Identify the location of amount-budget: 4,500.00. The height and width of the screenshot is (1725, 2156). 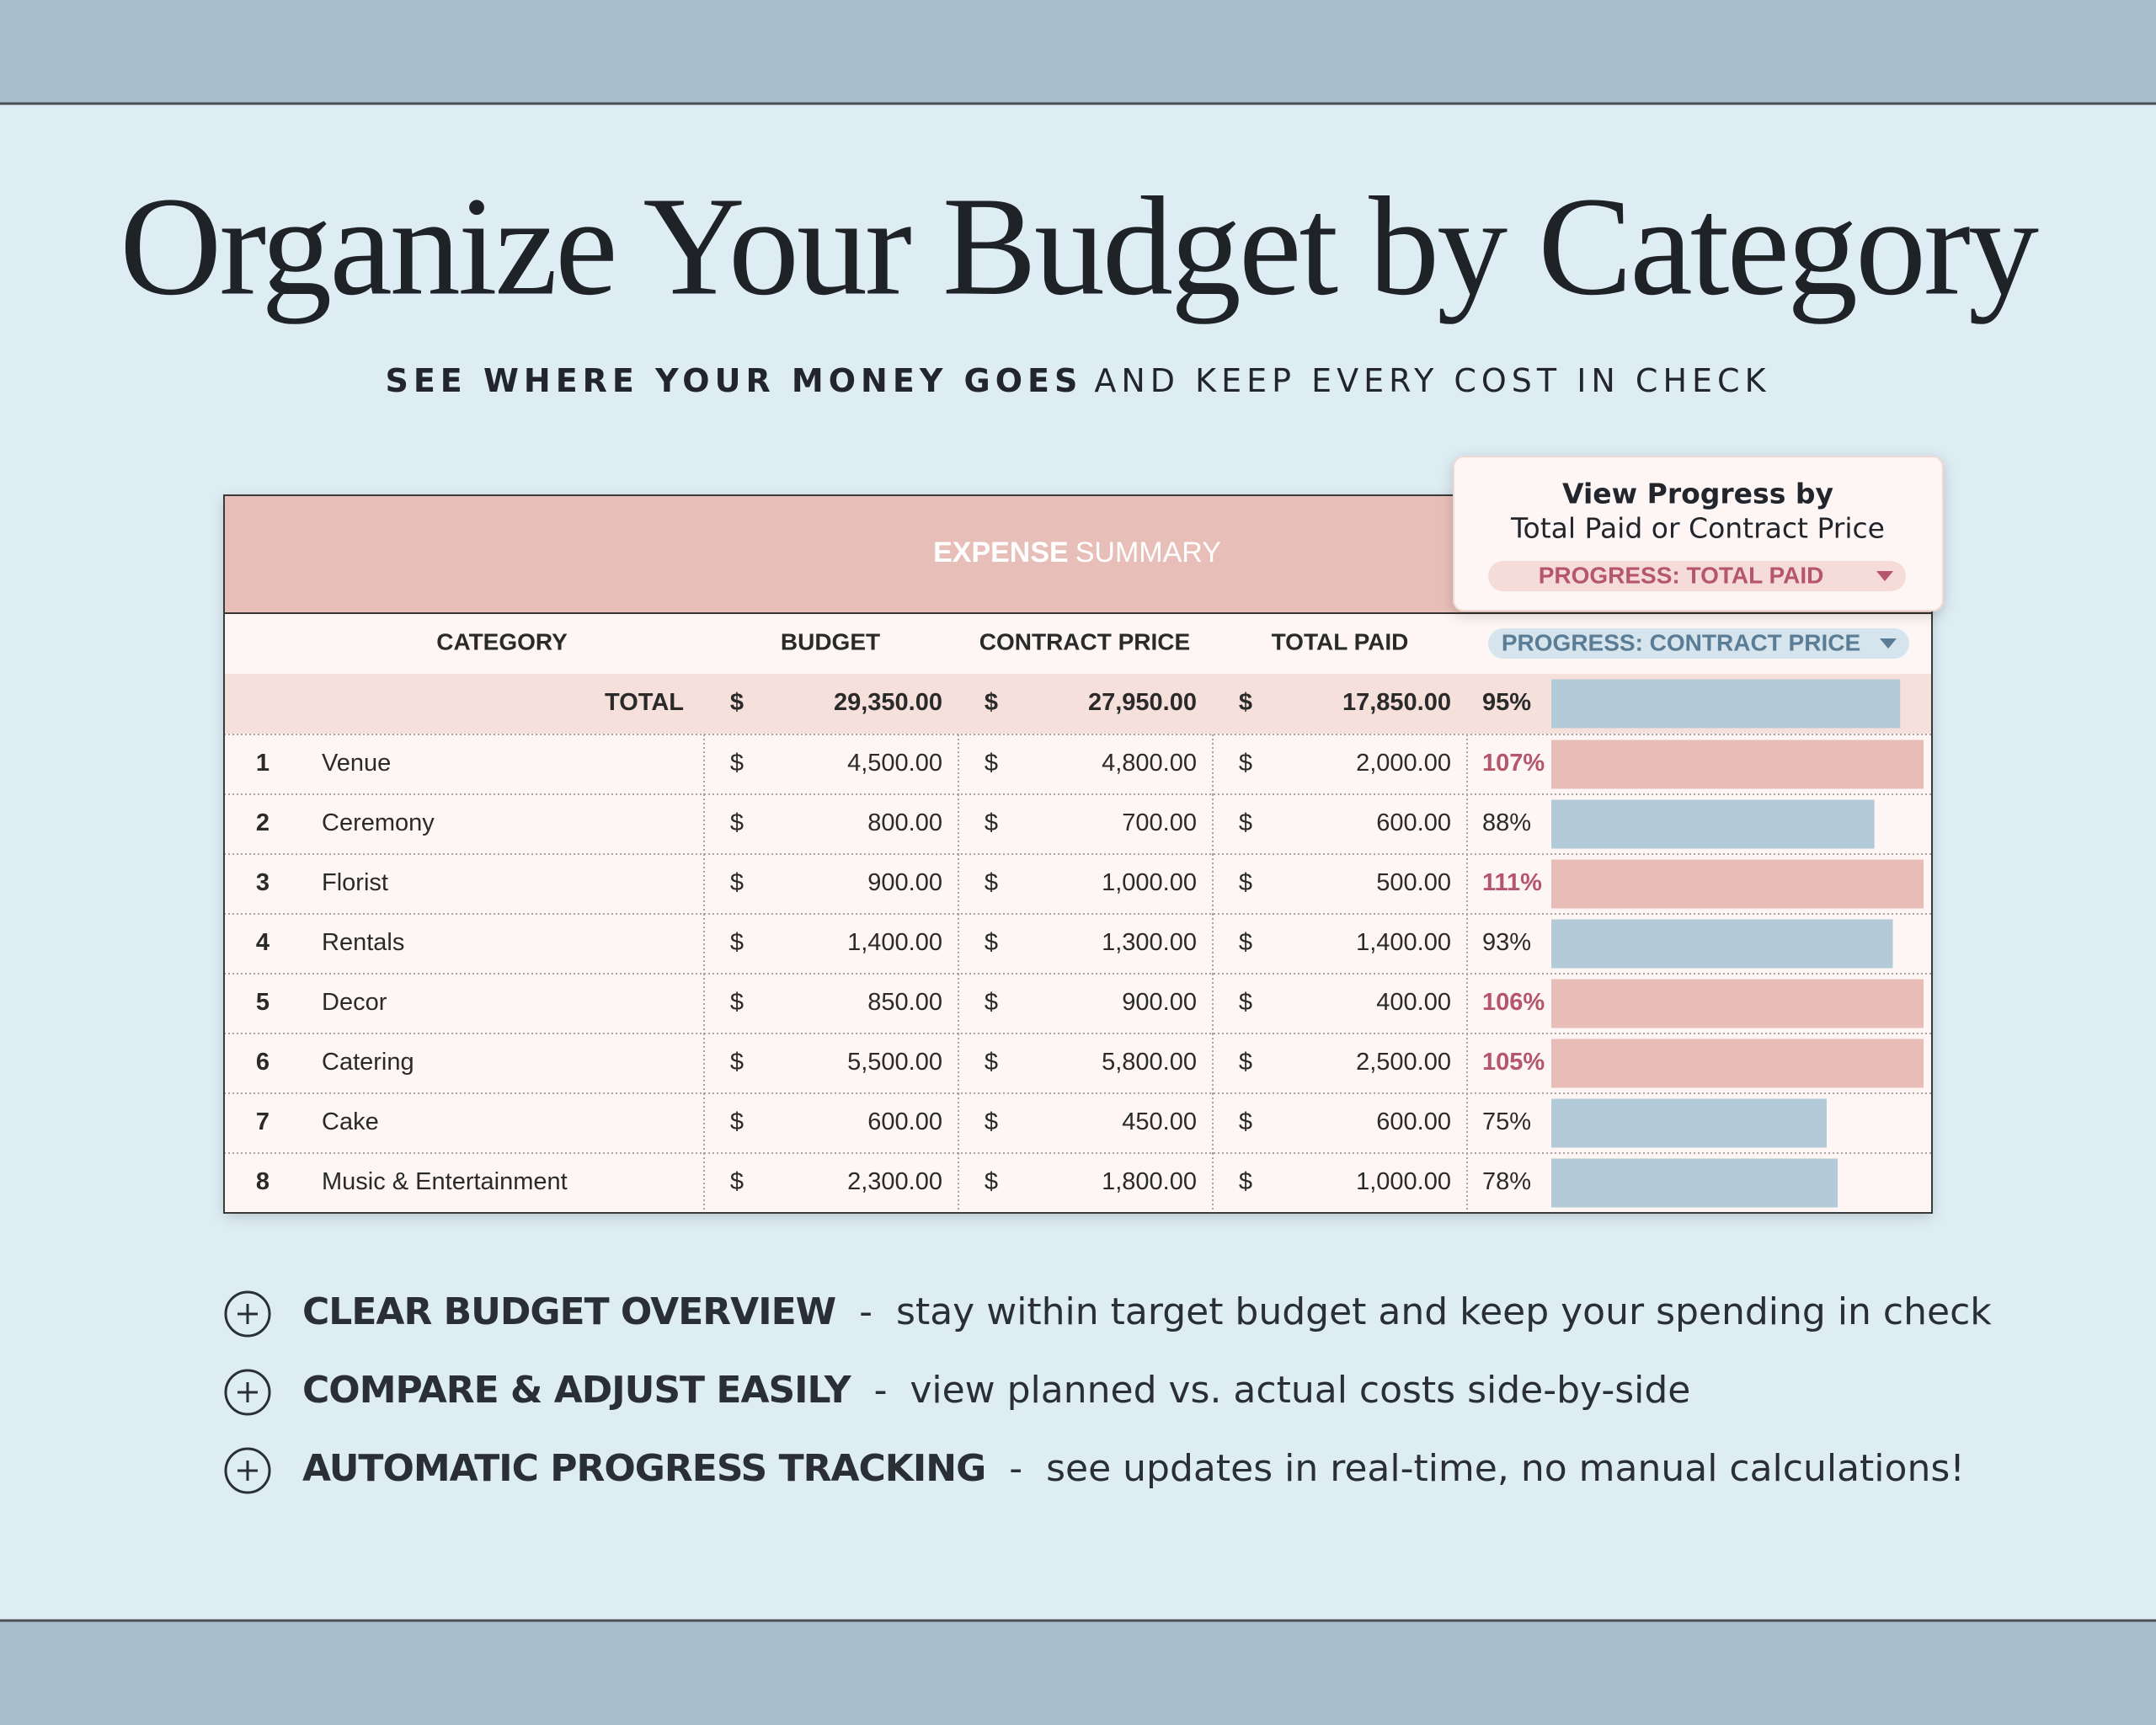
(894, 763).